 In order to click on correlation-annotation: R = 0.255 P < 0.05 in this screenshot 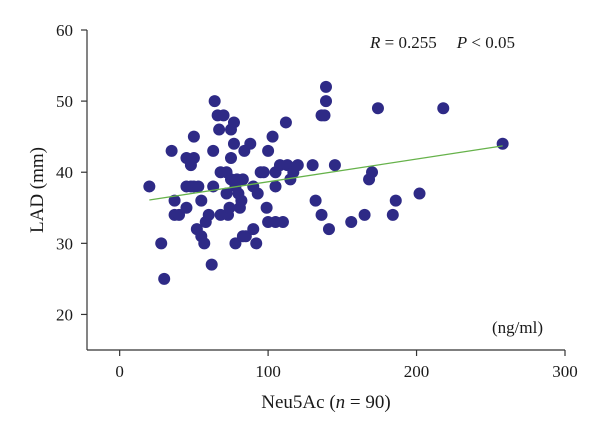, I will do `click(442, 42)`.